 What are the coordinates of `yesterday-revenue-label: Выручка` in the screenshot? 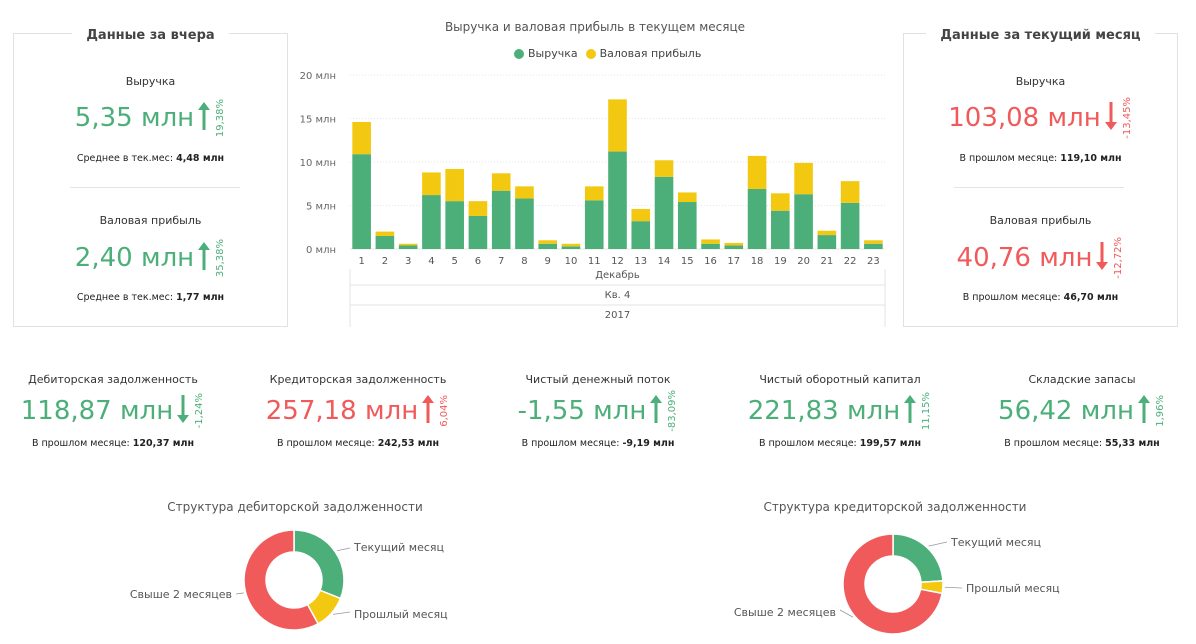 It's located at (150, 81).